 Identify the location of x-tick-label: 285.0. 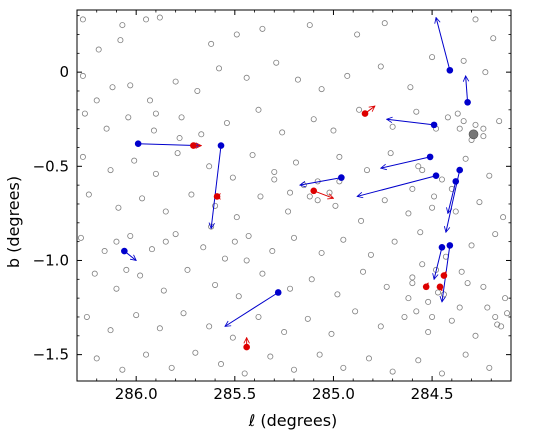
(333, 394).